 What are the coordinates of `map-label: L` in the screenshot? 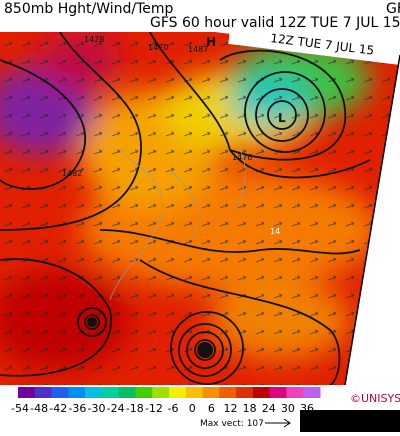 It's located at (282, 118).